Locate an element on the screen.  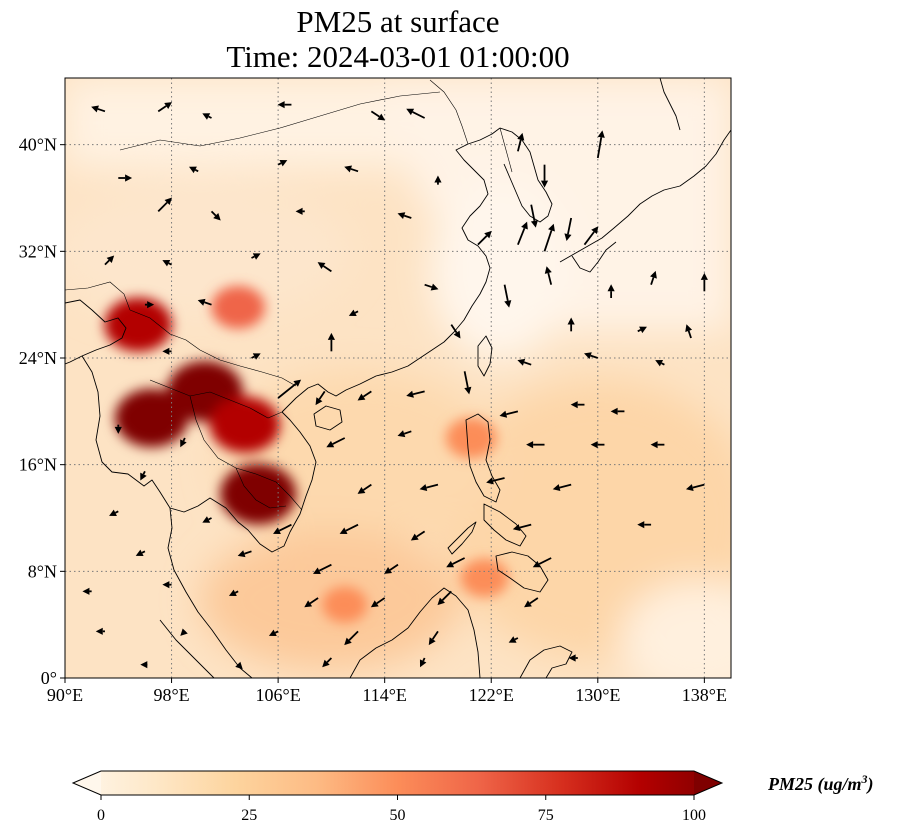
title-line-2: Time: 2024-03-01 01:00:00 is located at coordinates (398, 56).